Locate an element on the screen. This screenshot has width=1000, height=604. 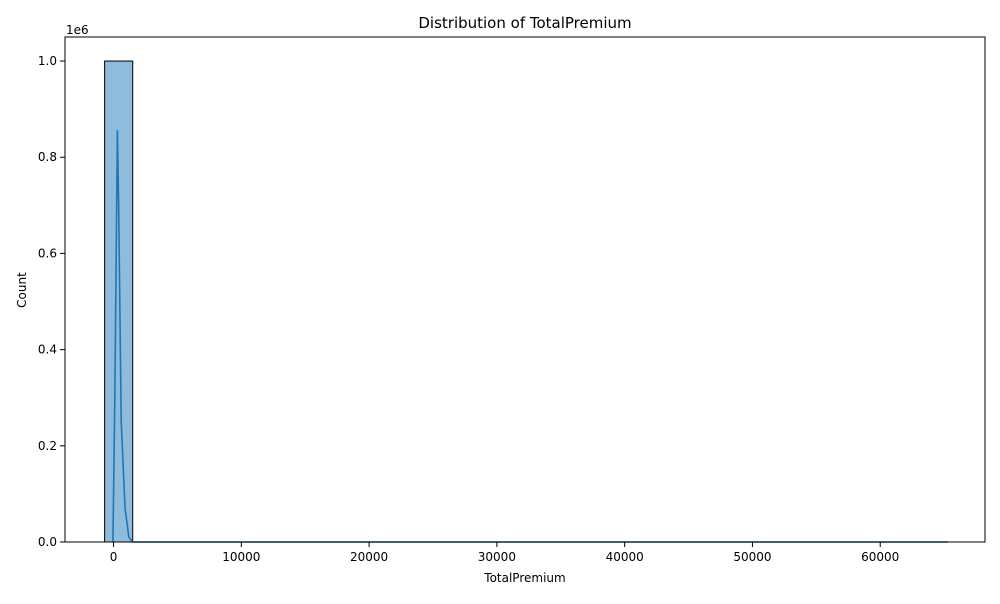
y-tick-label: 0.8 is located at coordinates (47, 157).